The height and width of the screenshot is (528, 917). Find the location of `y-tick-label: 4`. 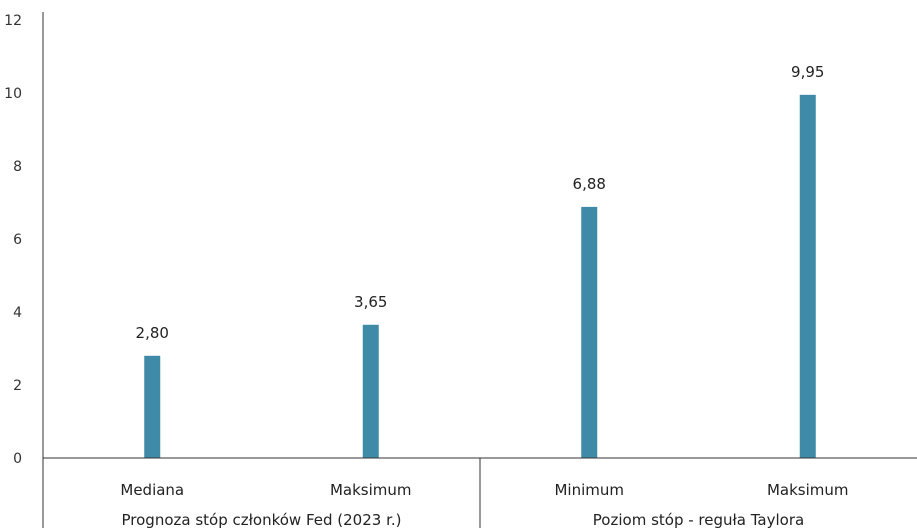

y-tick-label: 4 is located at coordinates (17, 313).